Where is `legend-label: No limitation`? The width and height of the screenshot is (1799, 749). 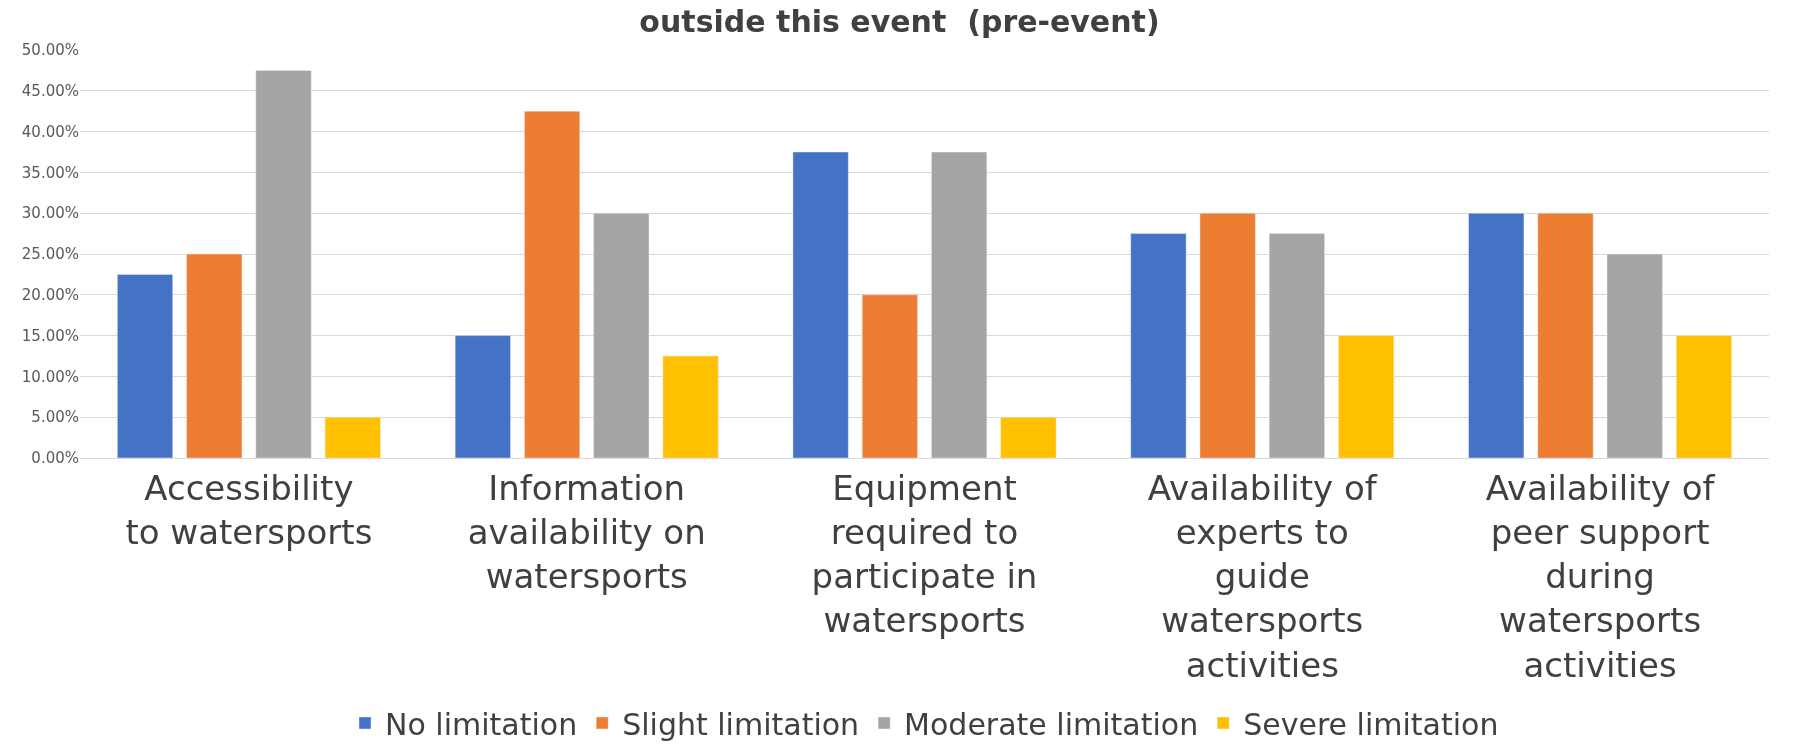
legend-label: No limitation is located at coordinates (481, 724).